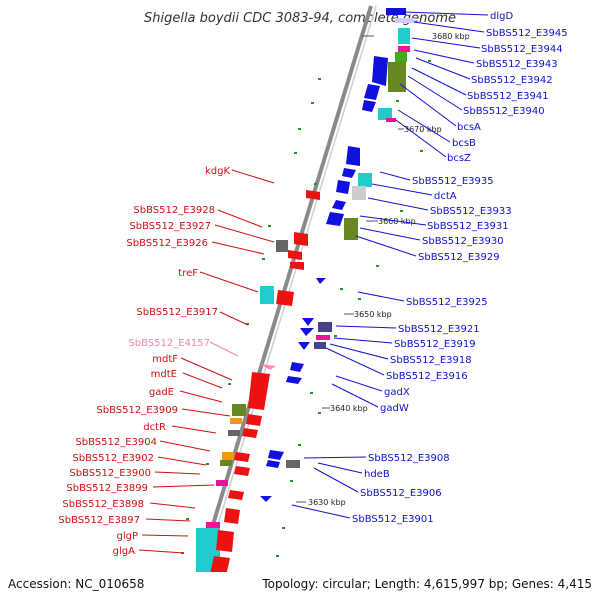 The height and width of the screenshot is (600, 600). Describe the element at coordinates (170, 226) in the screenshot. I see `gene-label: SbBS512_E3927` at that location.